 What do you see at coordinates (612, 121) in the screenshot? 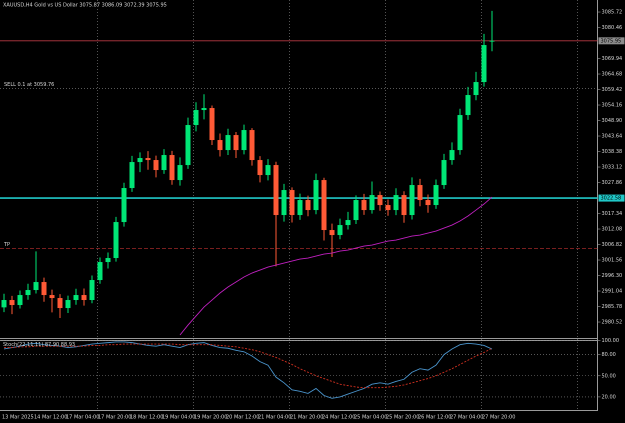
I see `y-tick-label: 3048.90` at bounding box center [612, 121].